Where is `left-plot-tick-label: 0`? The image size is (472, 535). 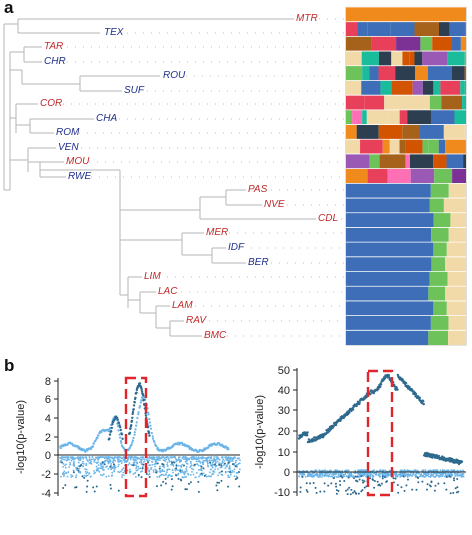
left-plot-tick-label: 0 is located at coordinates (48, 456).